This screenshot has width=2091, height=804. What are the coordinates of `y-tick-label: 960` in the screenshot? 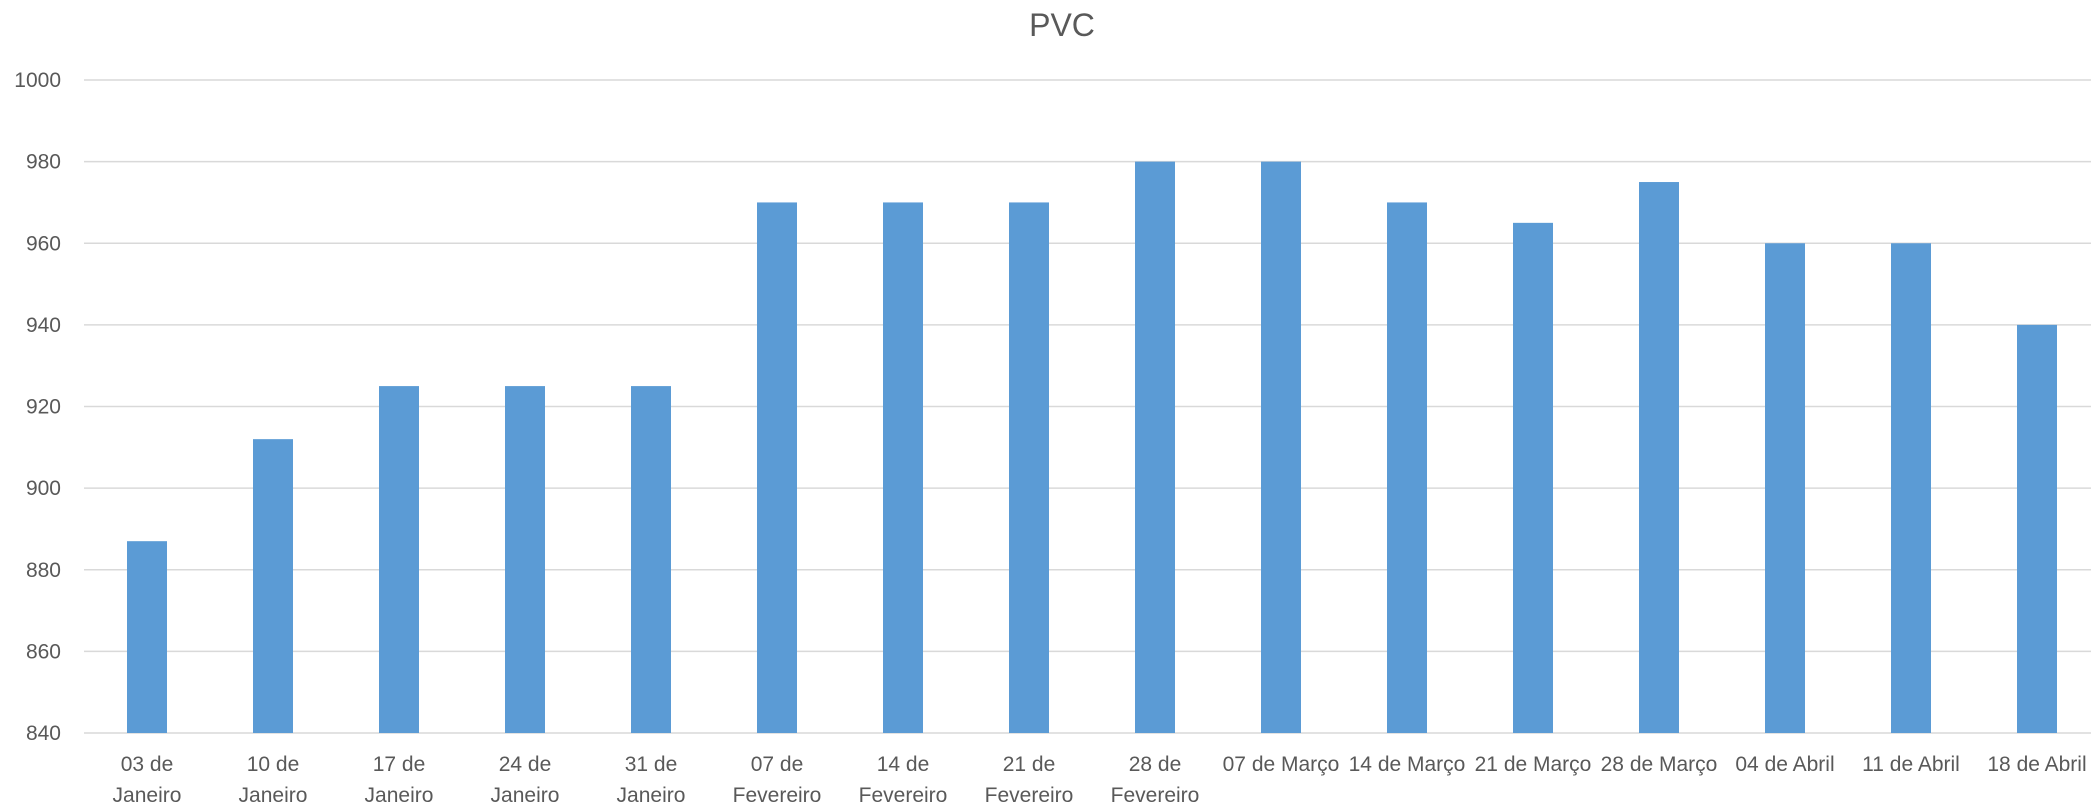 It's located at (43, 243).